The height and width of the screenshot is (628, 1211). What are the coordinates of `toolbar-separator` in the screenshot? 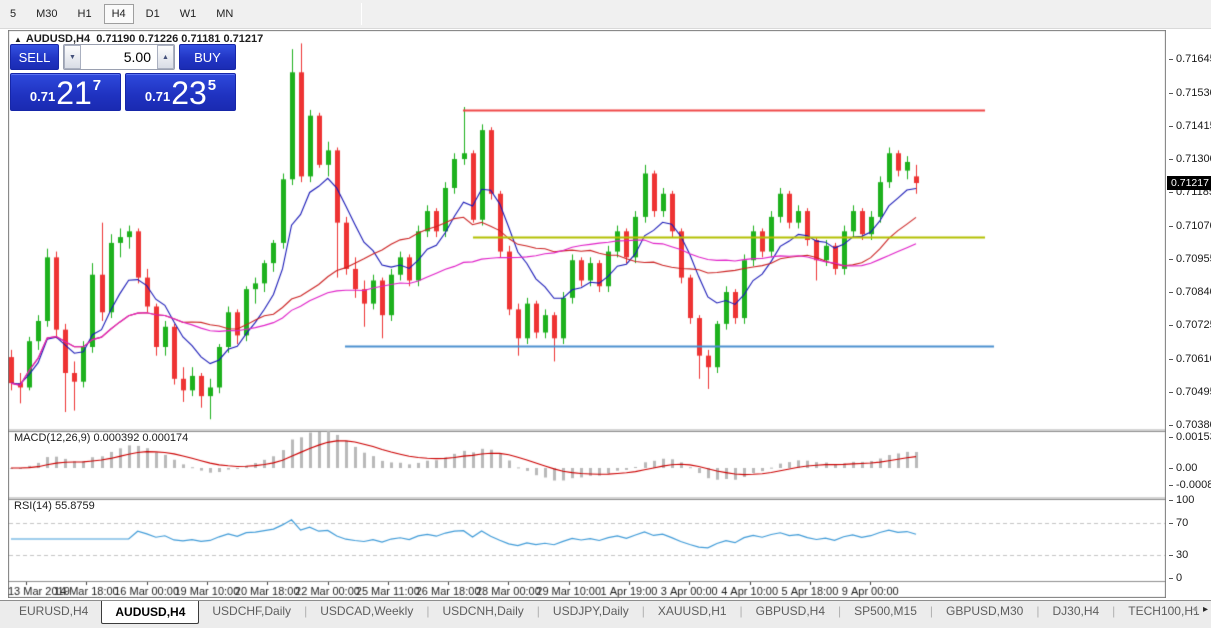 It's located at (362, 14).